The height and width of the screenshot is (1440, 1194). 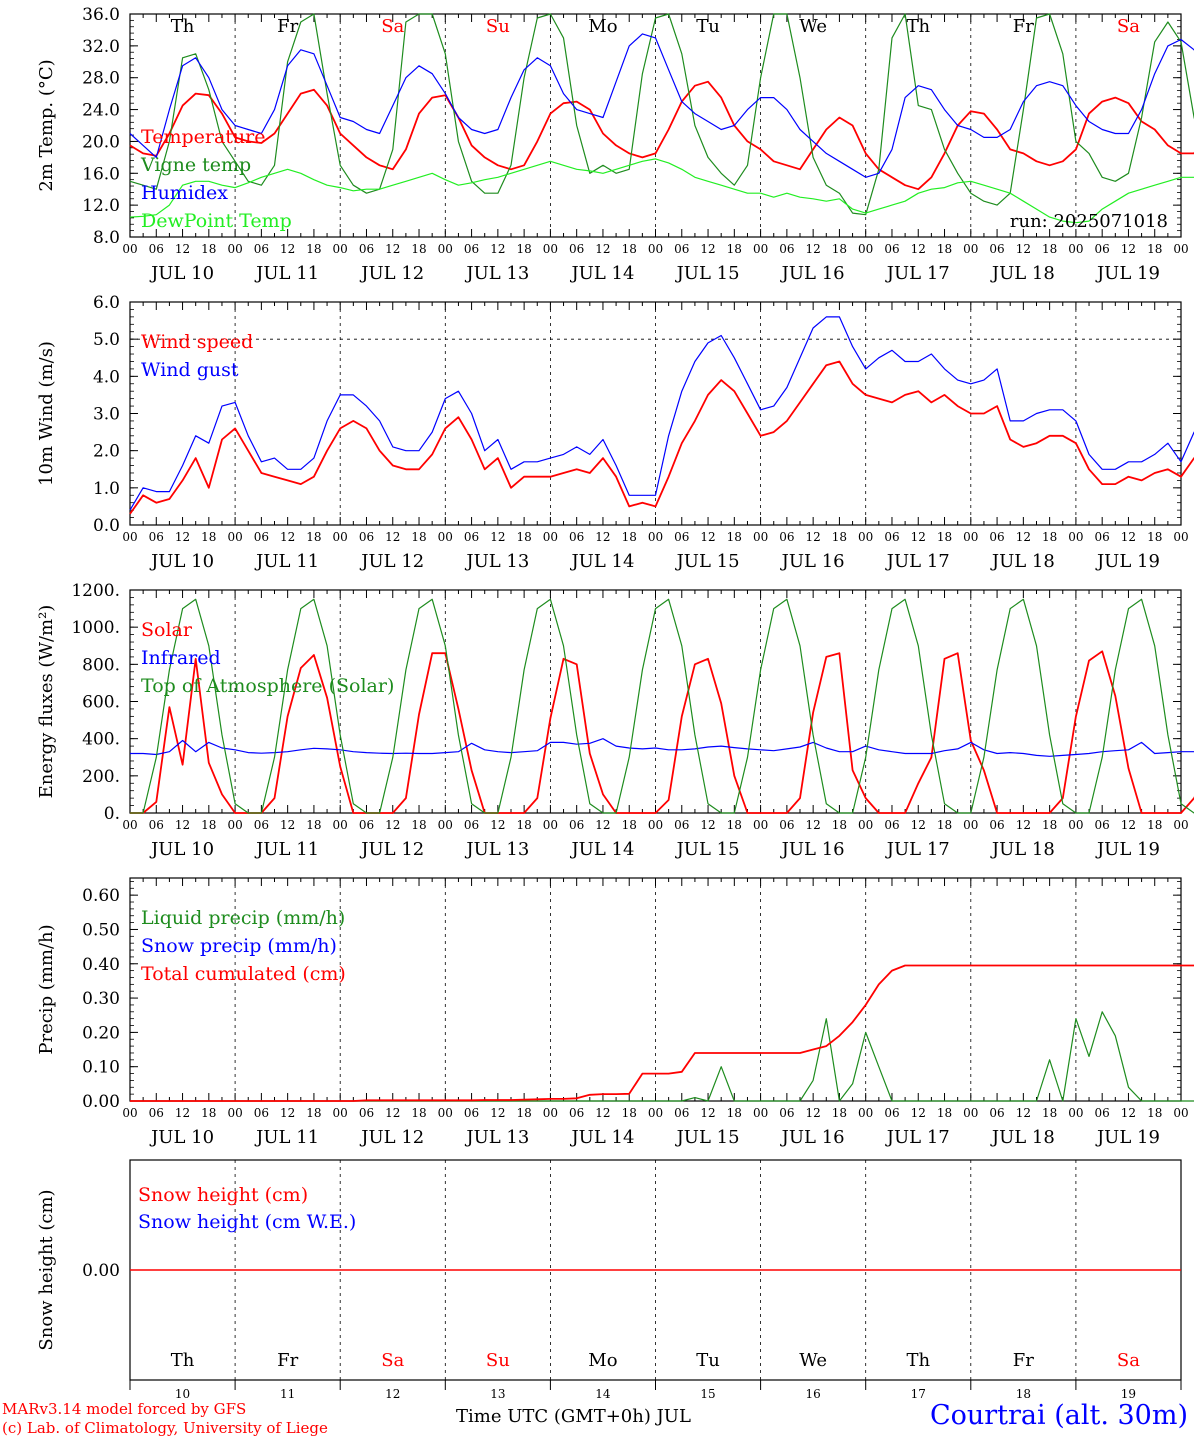 What do you see at coordinates (101, 930) in the screenshot?
I see `y-tick-label: 0.50` at bounding box center [101, 930].